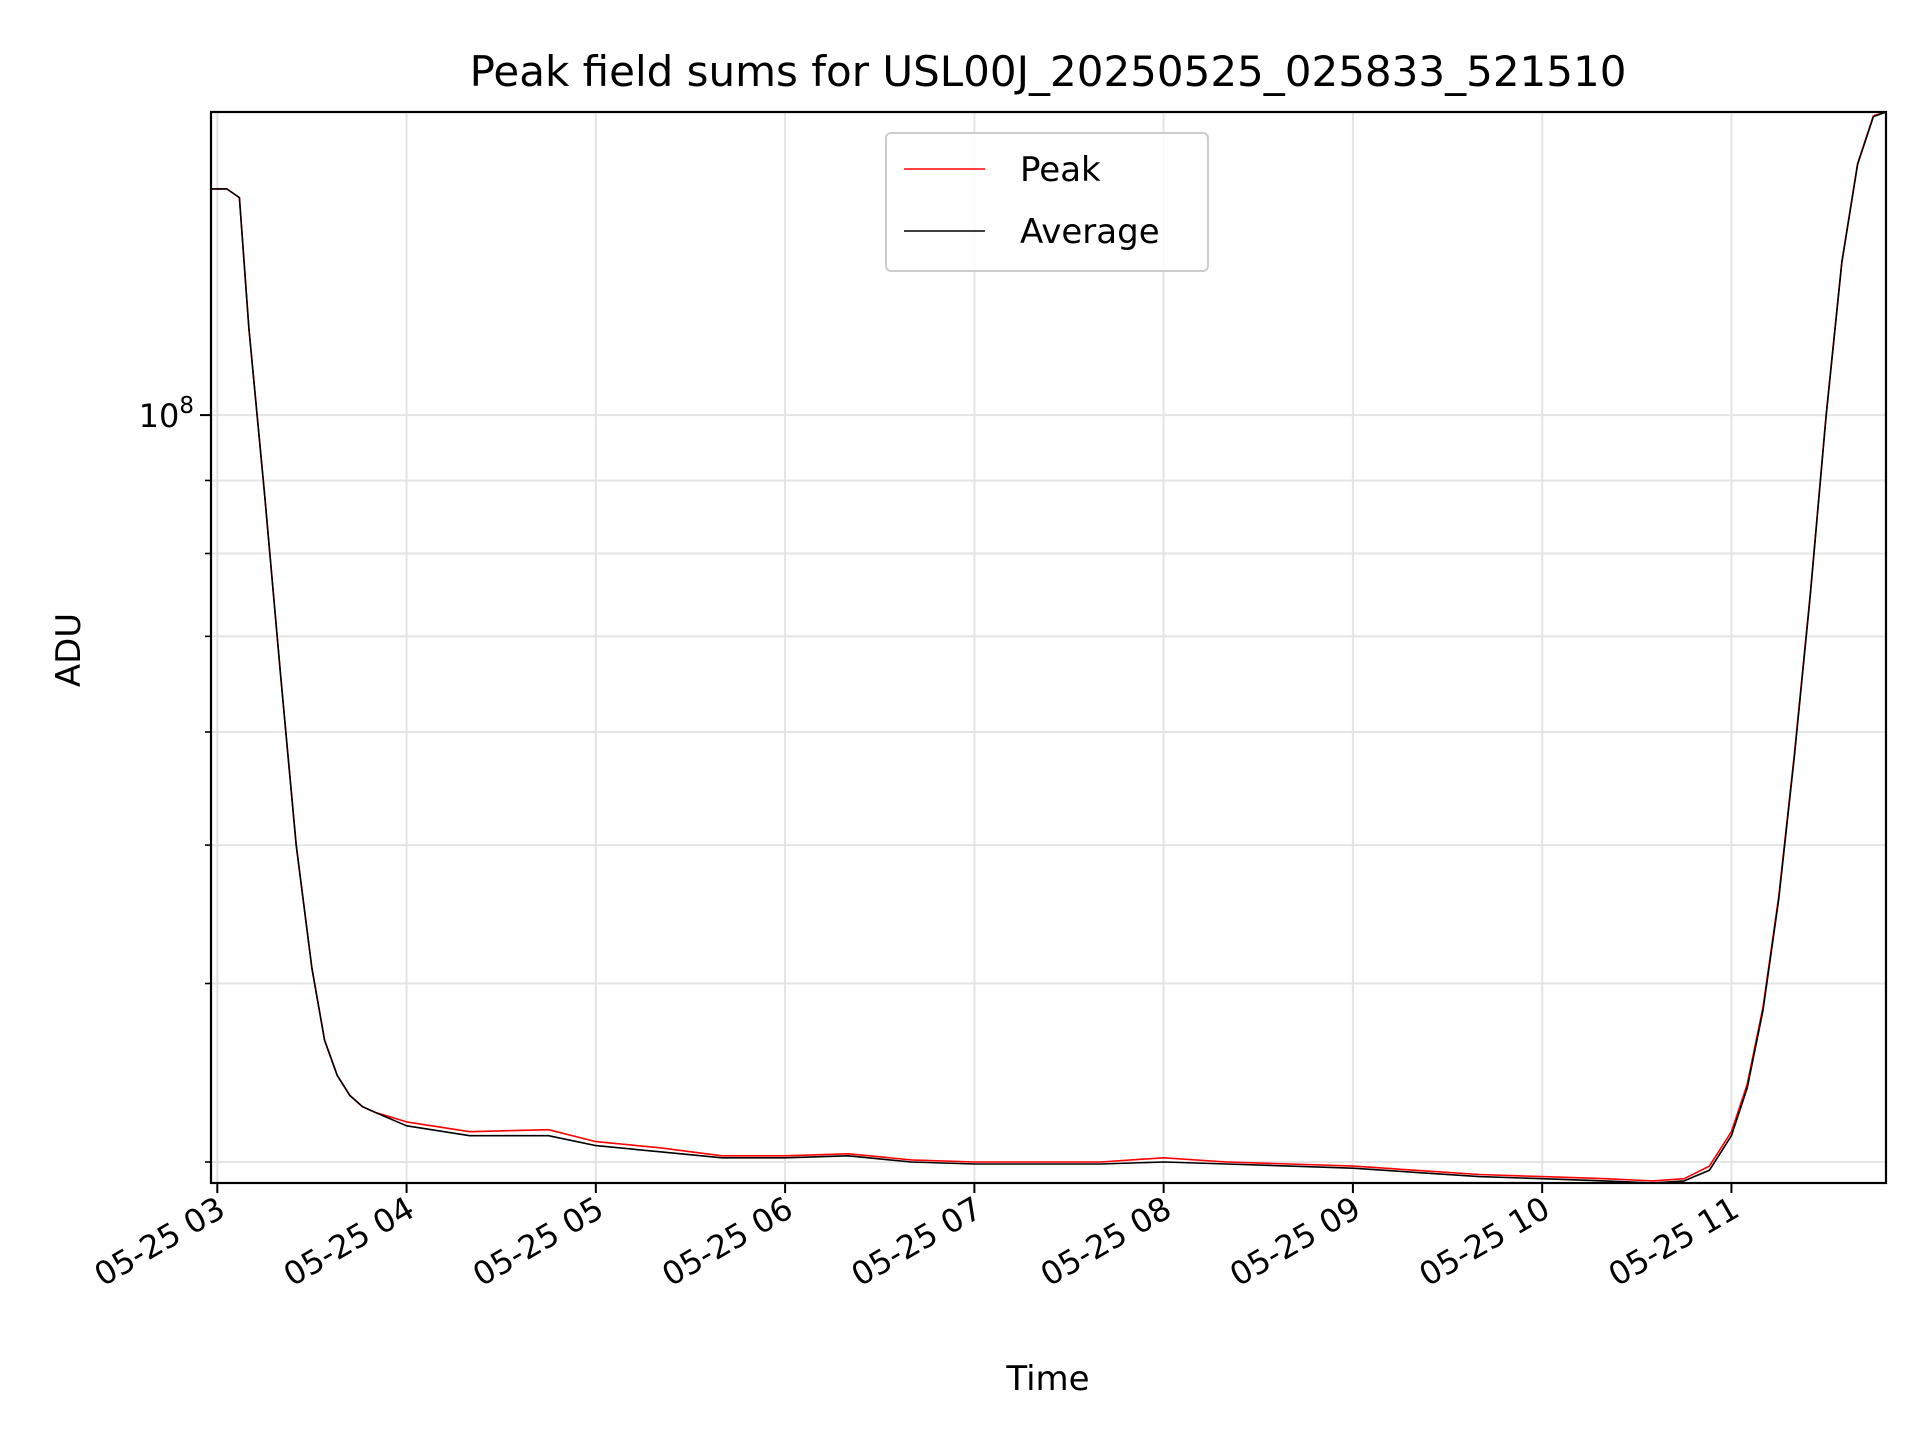 The width and height of the screenshot is (1920, 1445). I want to click on y-tick-label: 108, so click(166, 414).